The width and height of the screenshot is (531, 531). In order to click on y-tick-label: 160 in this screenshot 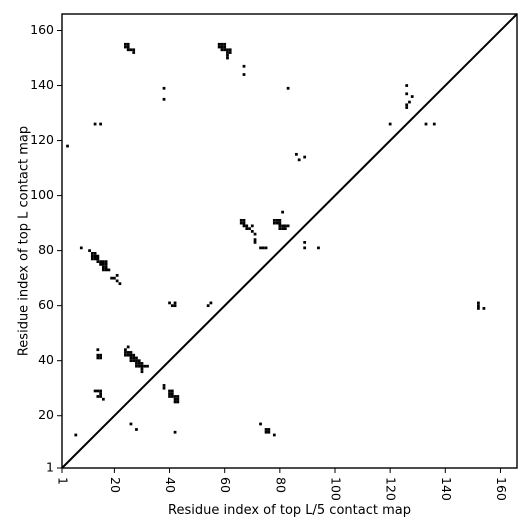, I will do `click(42, 29)`.